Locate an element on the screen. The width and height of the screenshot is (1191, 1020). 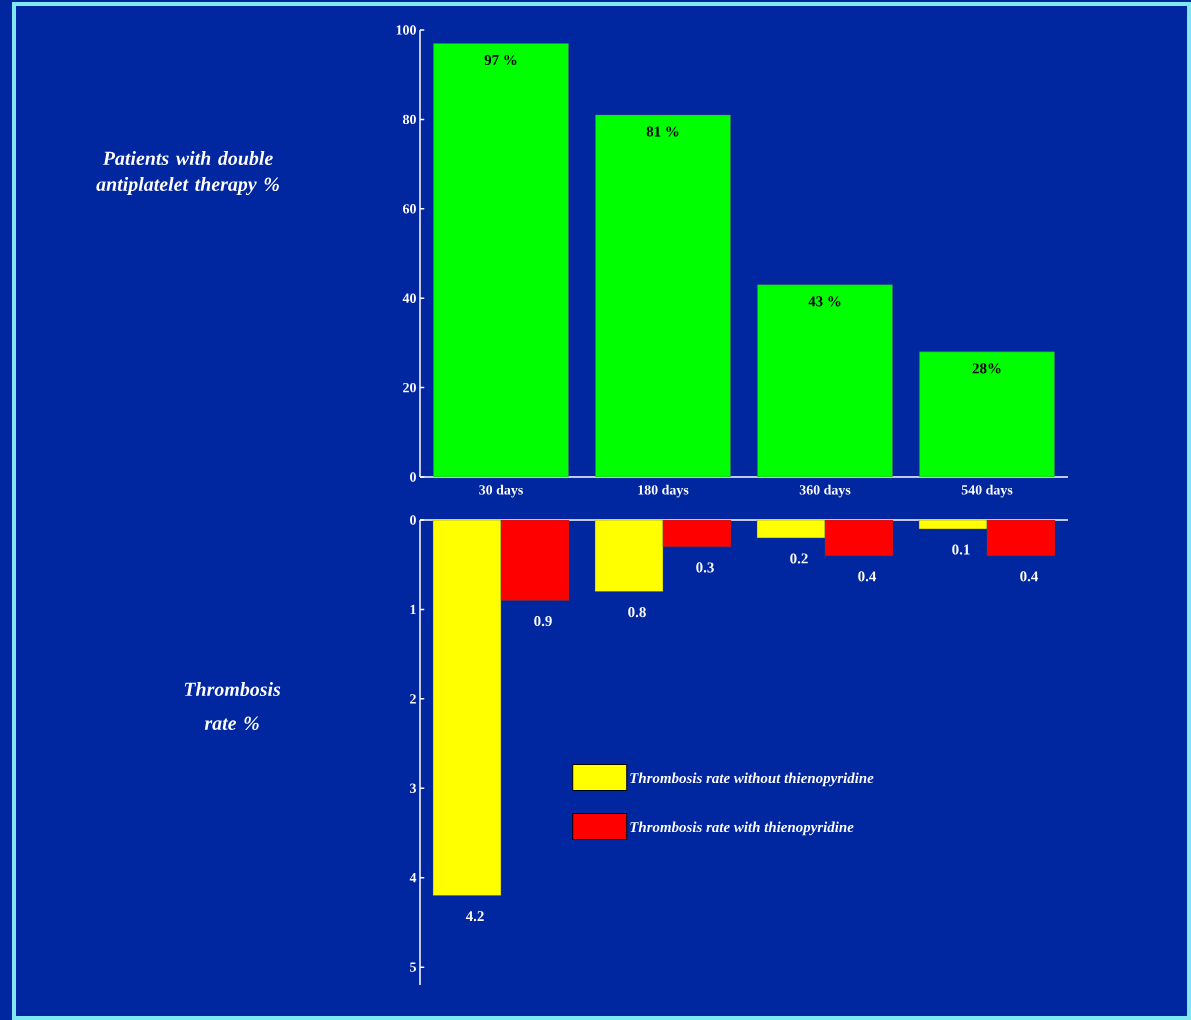
data-label: 0.8 is located at coordinates (637, 612).